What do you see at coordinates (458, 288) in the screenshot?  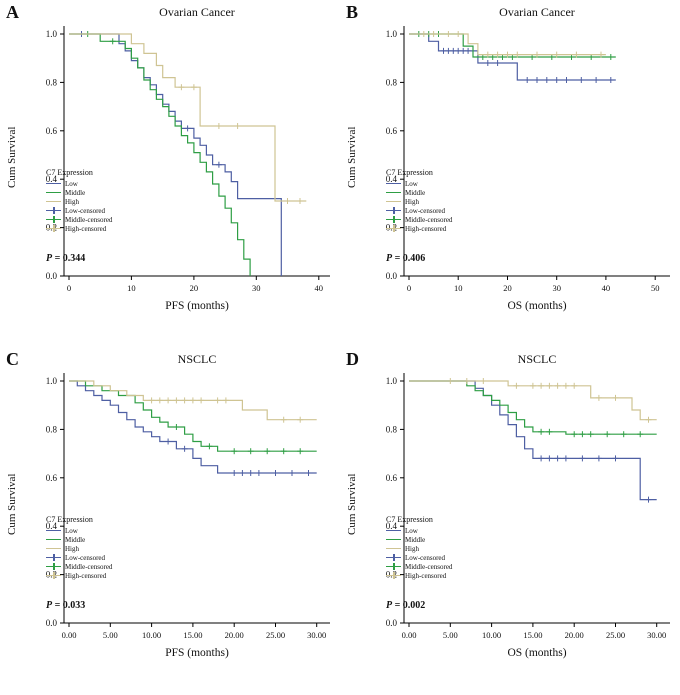 I see `svg-text: 10` at bounding box center [458, 288].